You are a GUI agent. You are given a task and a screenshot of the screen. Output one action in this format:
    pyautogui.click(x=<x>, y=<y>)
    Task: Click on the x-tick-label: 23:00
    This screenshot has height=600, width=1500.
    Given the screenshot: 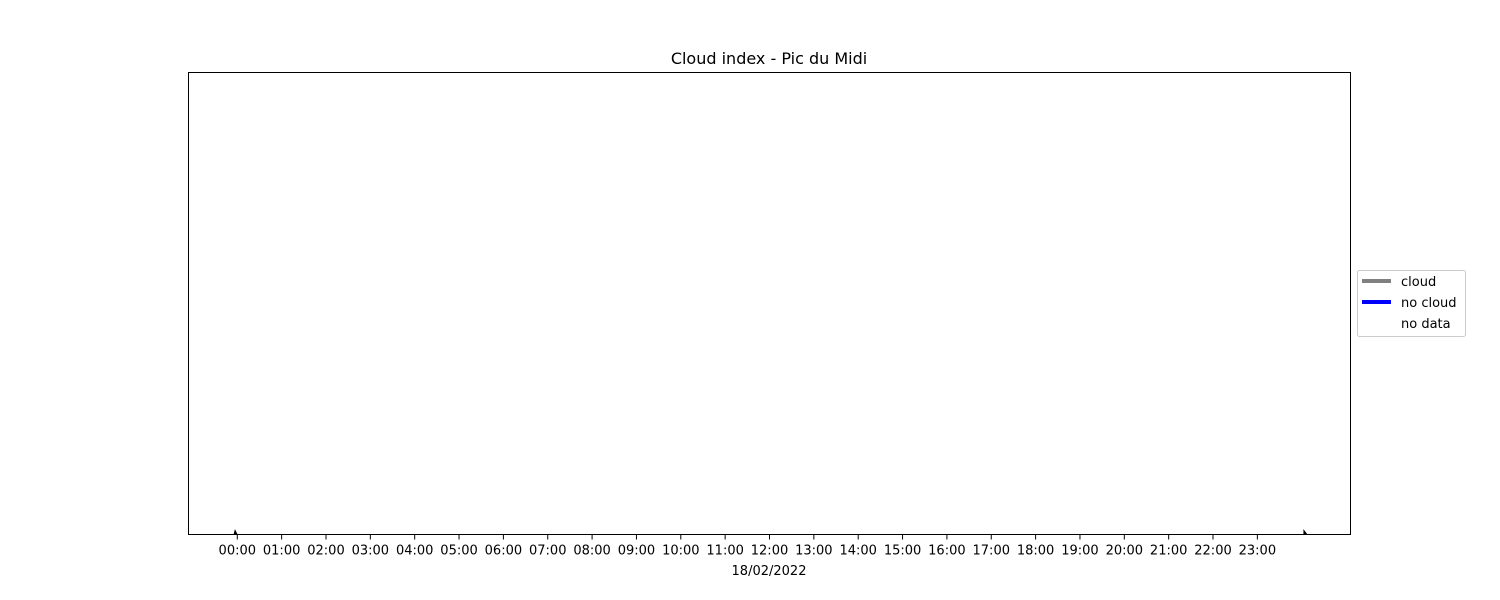 What is the action you would take?
    pyautogui.click(x=1257, y=551)
    